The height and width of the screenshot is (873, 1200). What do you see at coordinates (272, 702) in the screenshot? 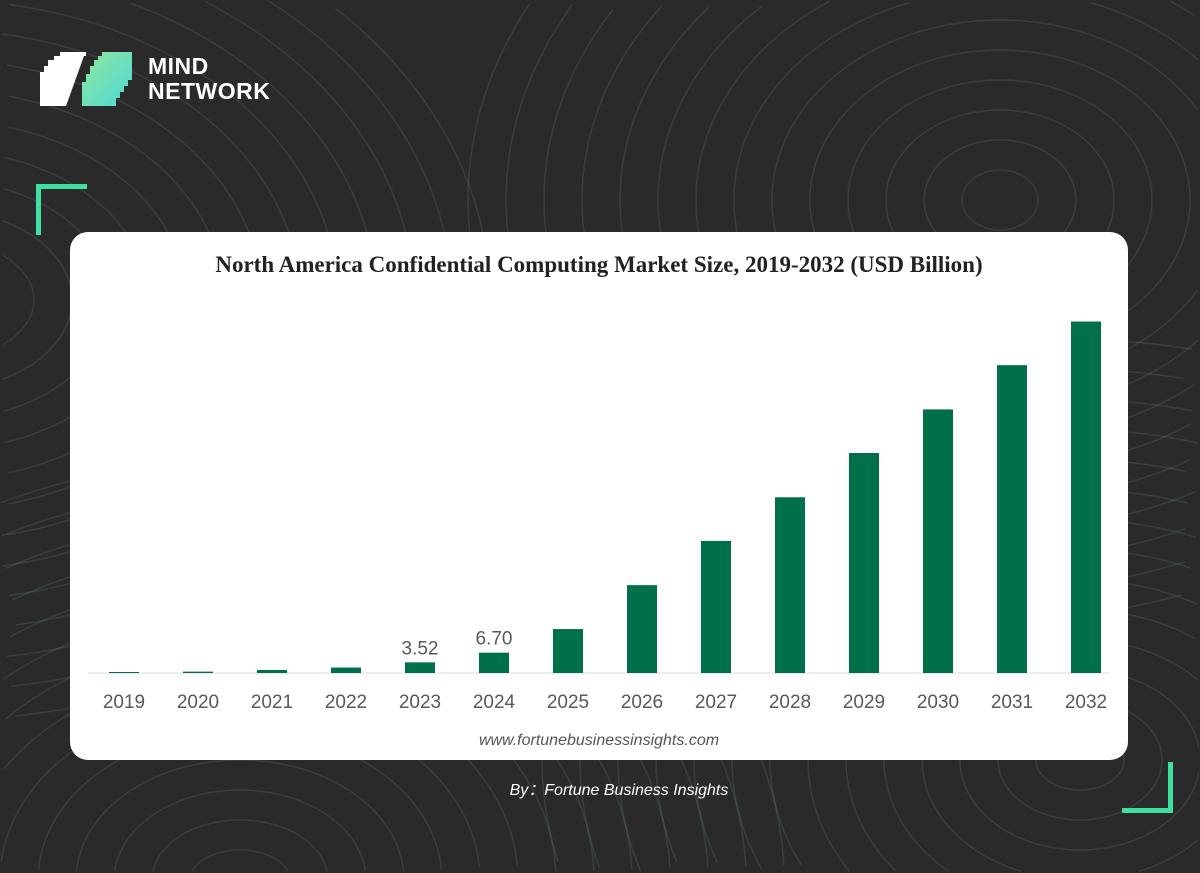
I see `x-tick-label: 2021` at bounding box center [272, 702].